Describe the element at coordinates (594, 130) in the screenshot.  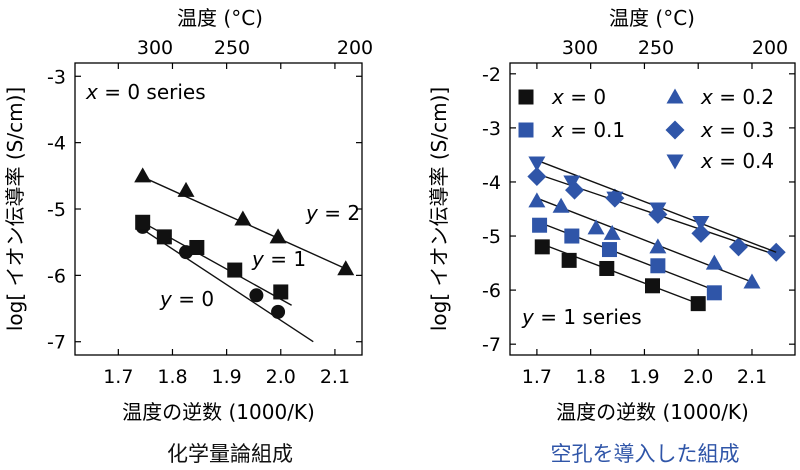
I see `legend-label-text: = 0.1` at that location.